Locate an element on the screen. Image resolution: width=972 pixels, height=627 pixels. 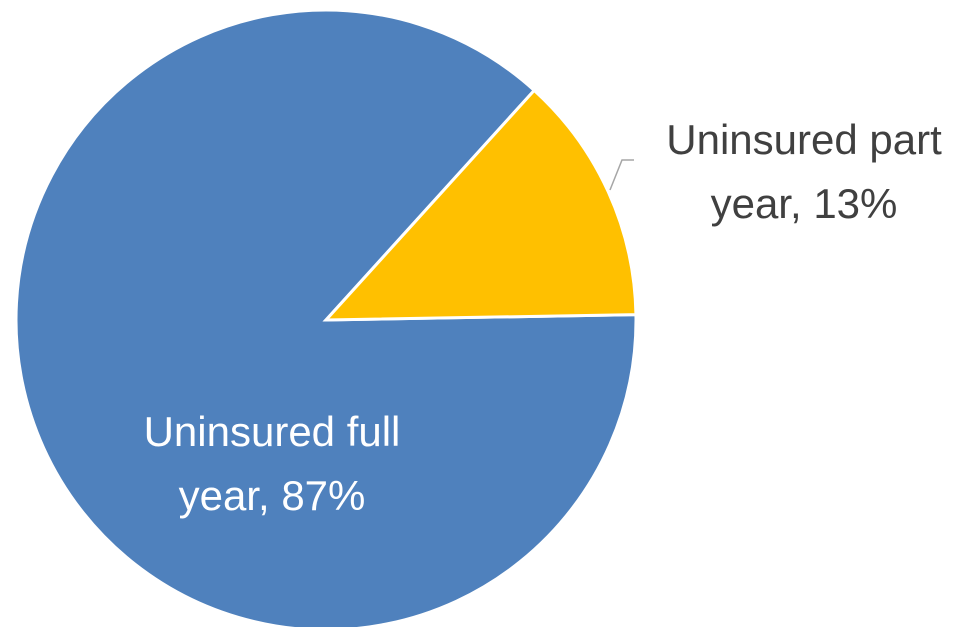
data-label-uninsured-full-year-line: Uninsured full is located at coordinates (272, 431).